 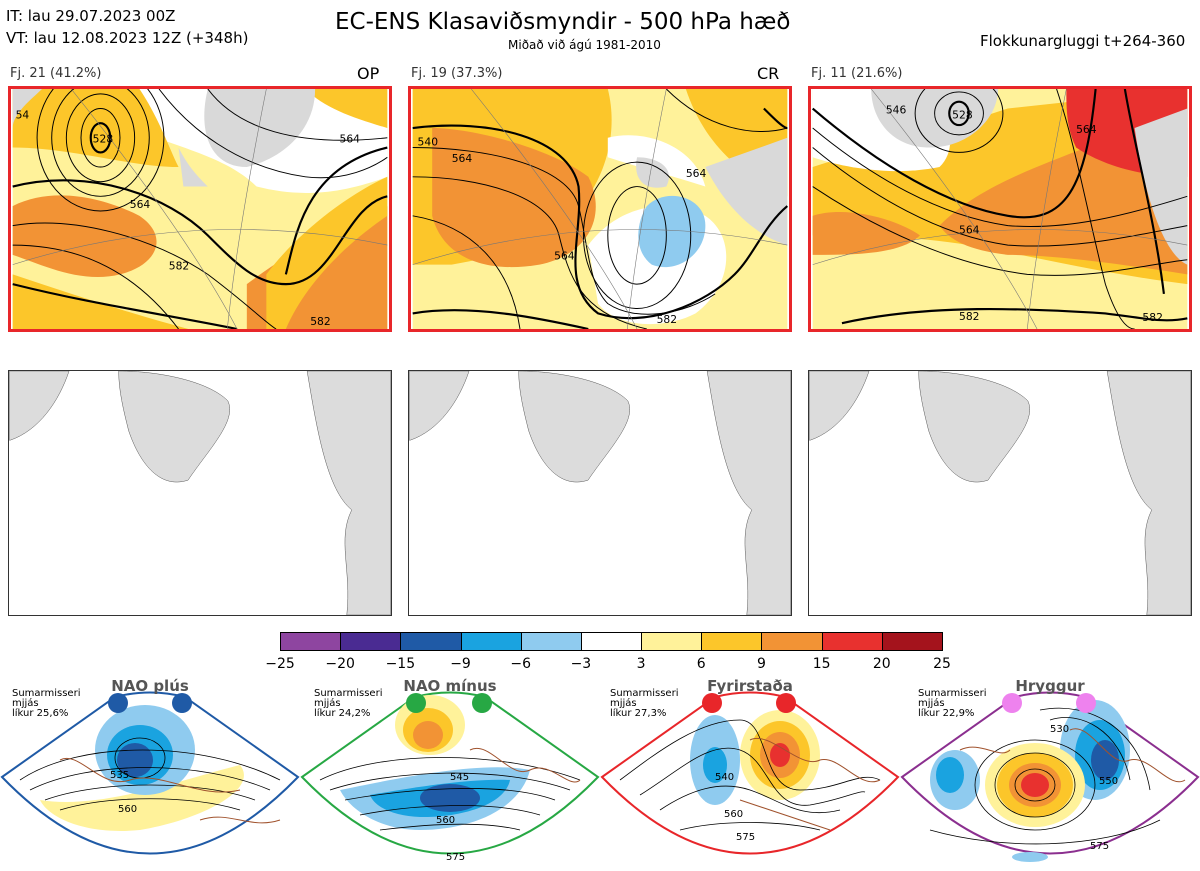 What do you see at coordinates (280, 664) in the screenshot?
I see `colorbar-tick-label: −25` at bounding box center [280, 664].